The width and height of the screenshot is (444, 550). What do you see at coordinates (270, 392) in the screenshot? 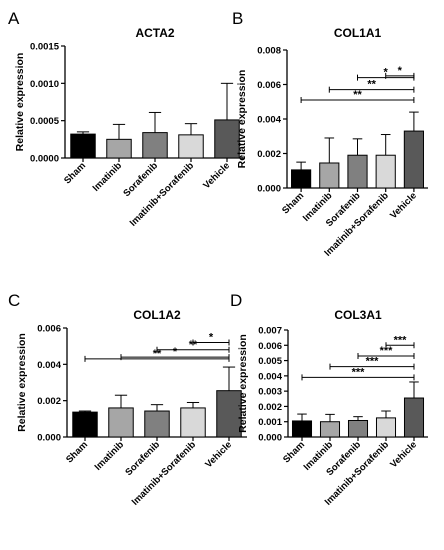
I see `y-tick-label: 0.003` at bounding box center [270, 392].